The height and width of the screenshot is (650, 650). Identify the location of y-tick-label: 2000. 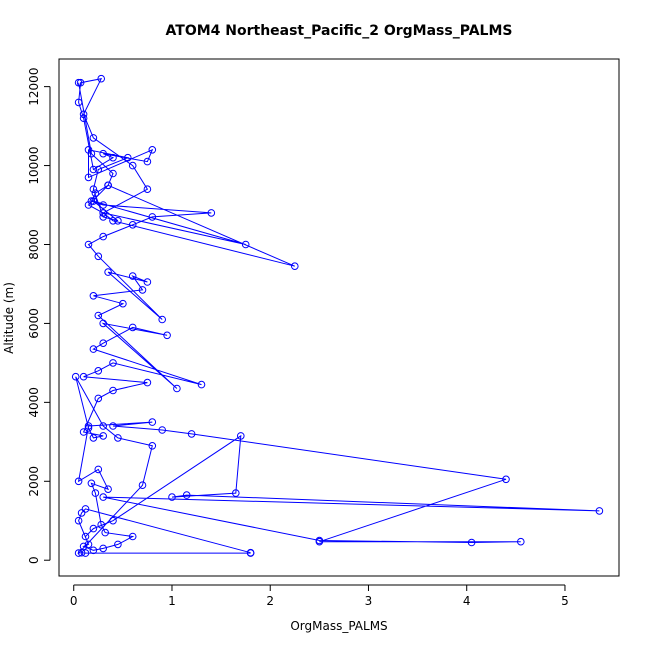
(34, 481).